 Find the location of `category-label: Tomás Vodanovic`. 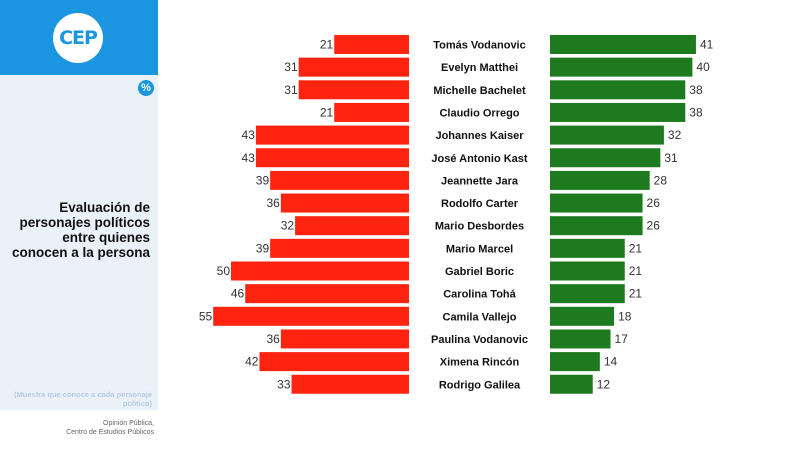

category-label: Tomás Vodanovic is located at coordinates (479, 46).